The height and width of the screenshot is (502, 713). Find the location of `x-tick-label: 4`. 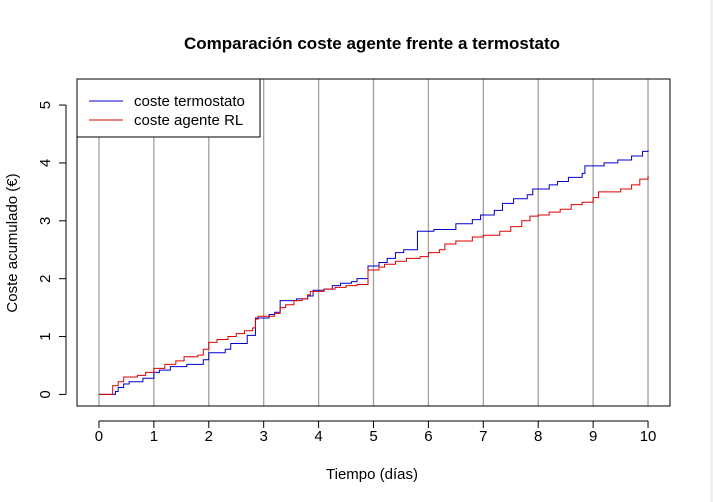

x-tick-label: 4 is located at coordinates (318, 436).